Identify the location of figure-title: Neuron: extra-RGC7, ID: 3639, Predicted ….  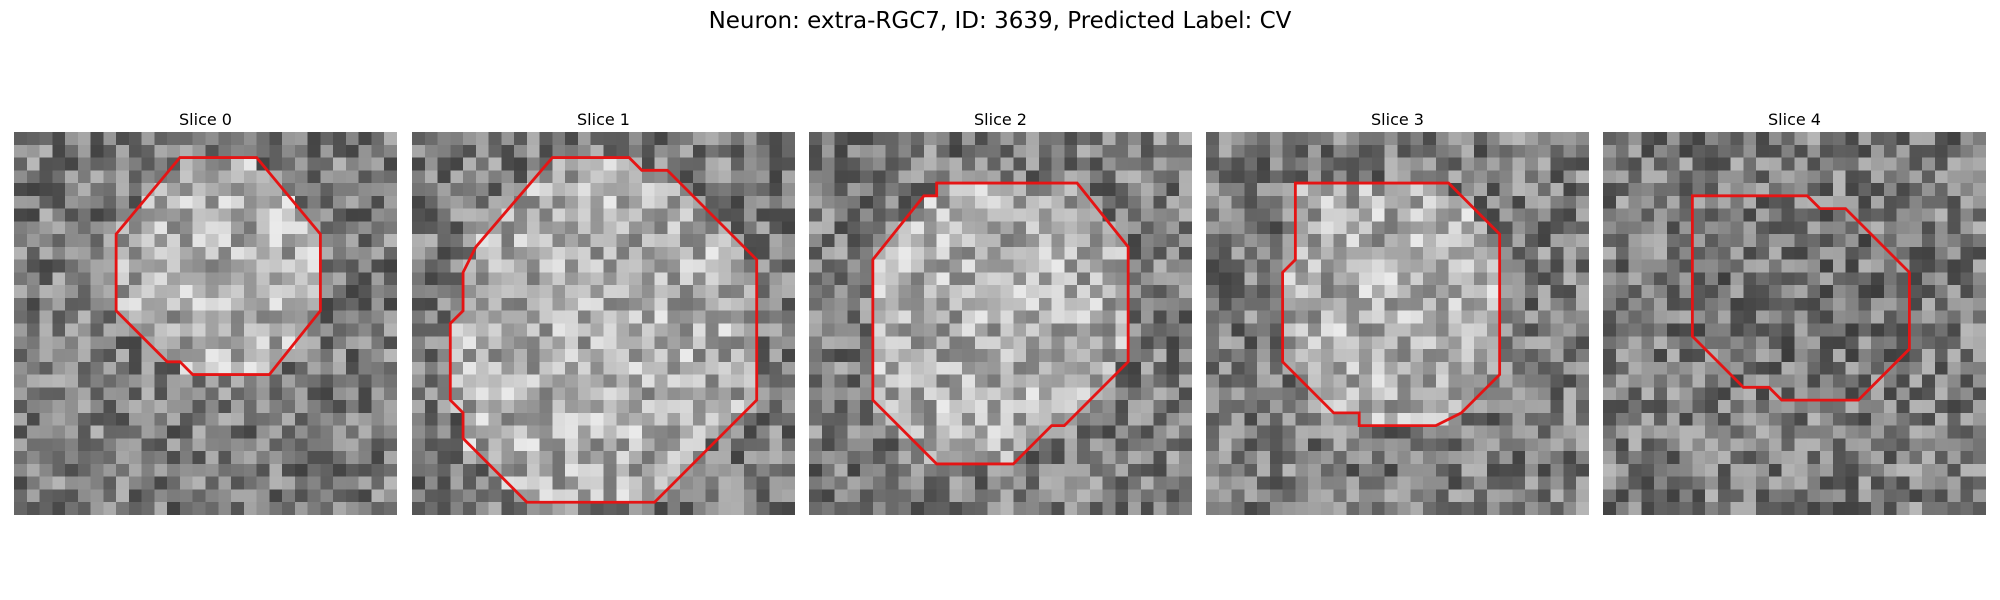
(1000, 21).